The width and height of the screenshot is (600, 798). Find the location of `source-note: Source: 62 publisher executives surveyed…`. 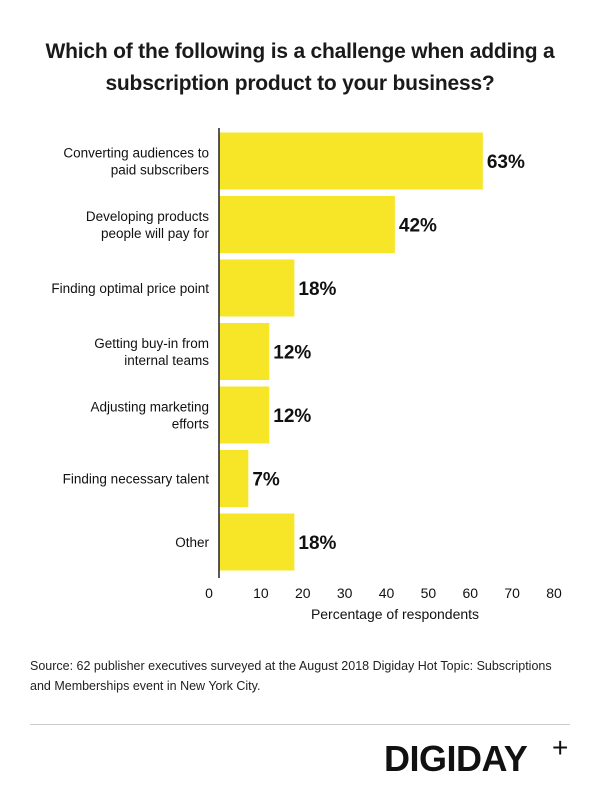

source-note: Source: 62 publisher executives surveyed… is located at coordinates (291, 676).